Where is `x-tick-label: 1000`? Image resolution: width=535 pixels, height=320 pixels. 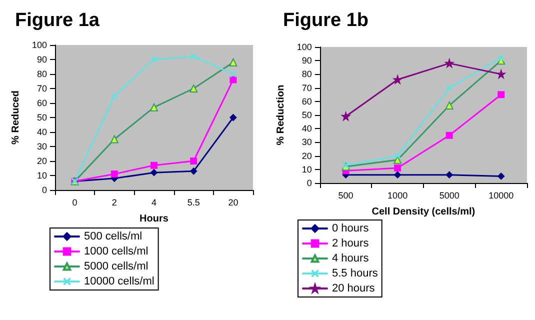 x-tick-label: 1000 is located at coordinates (398, 195).